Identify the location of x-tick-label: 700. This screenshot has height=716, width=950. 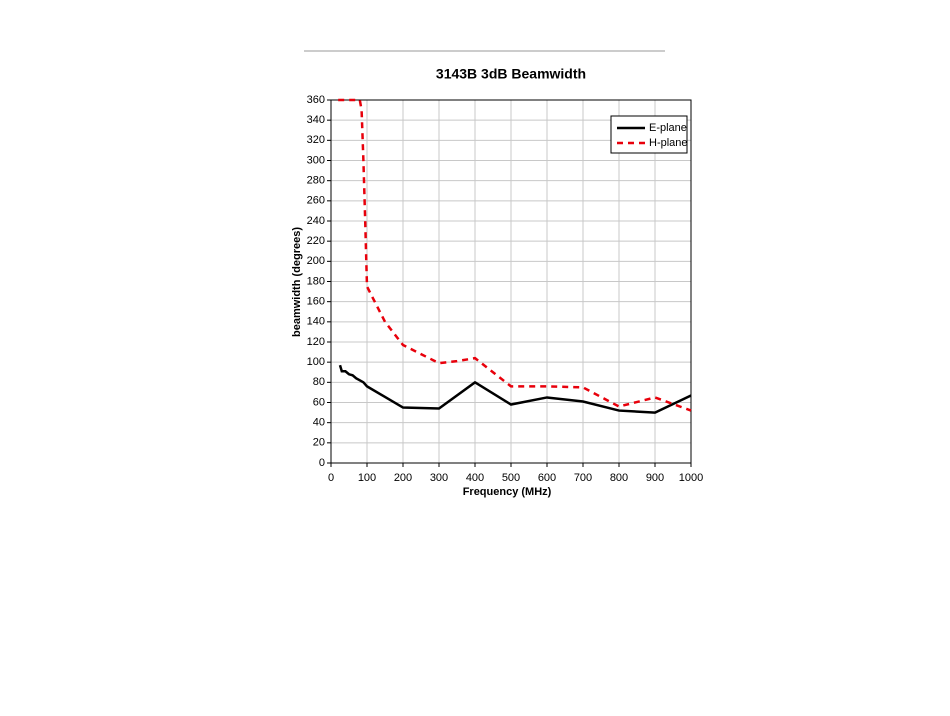
(583, 478).